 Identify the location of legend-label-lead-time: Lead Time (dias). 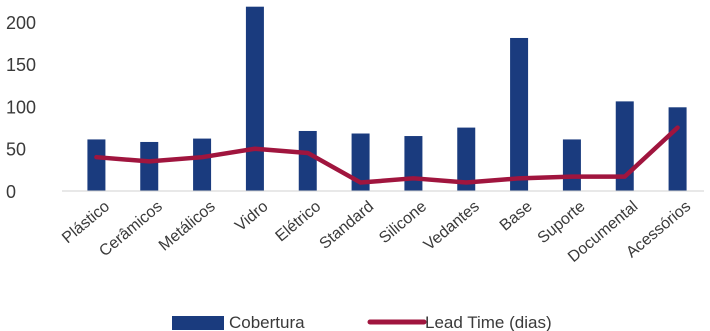
(488, 322).